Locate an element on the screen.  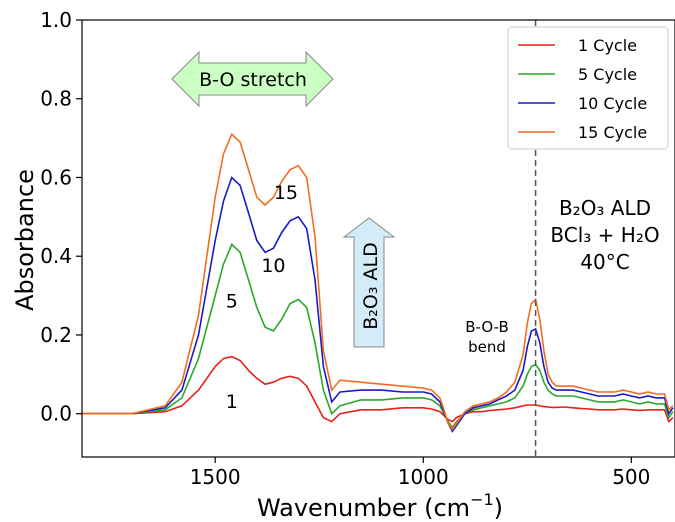
y-tick-label: 1.0 is located at coordinates (56, 20).